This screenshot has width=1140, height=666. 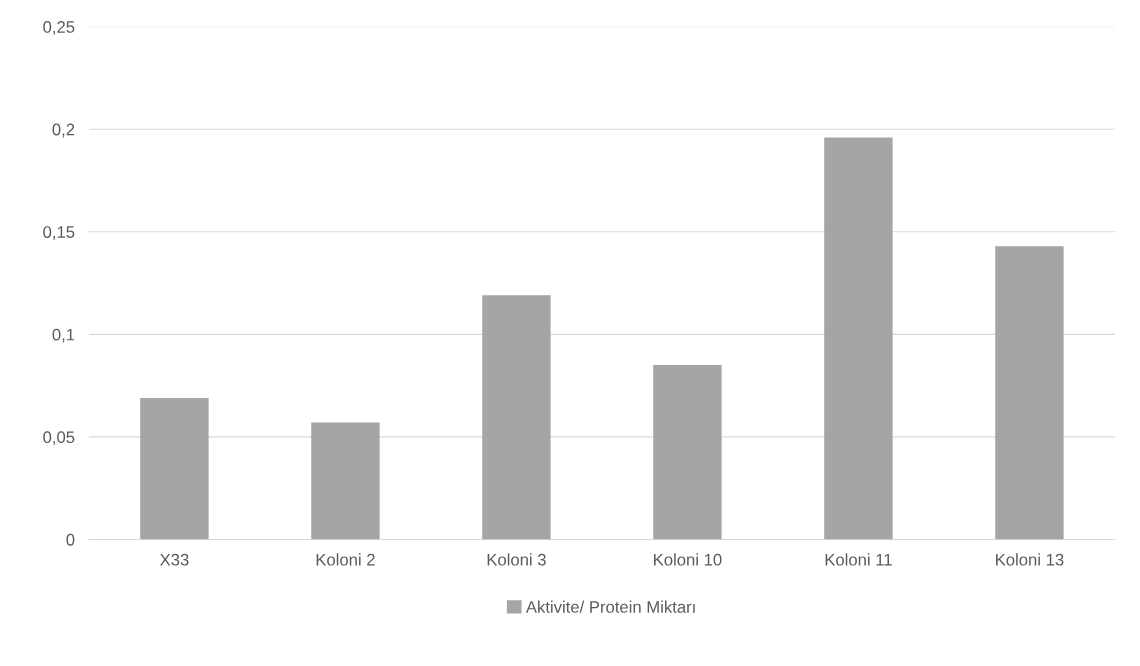 What do you see at coordinates (59, 438) in the screenshot?
I see `y-tick-label: 0,05` at bounding box center [59, 438].